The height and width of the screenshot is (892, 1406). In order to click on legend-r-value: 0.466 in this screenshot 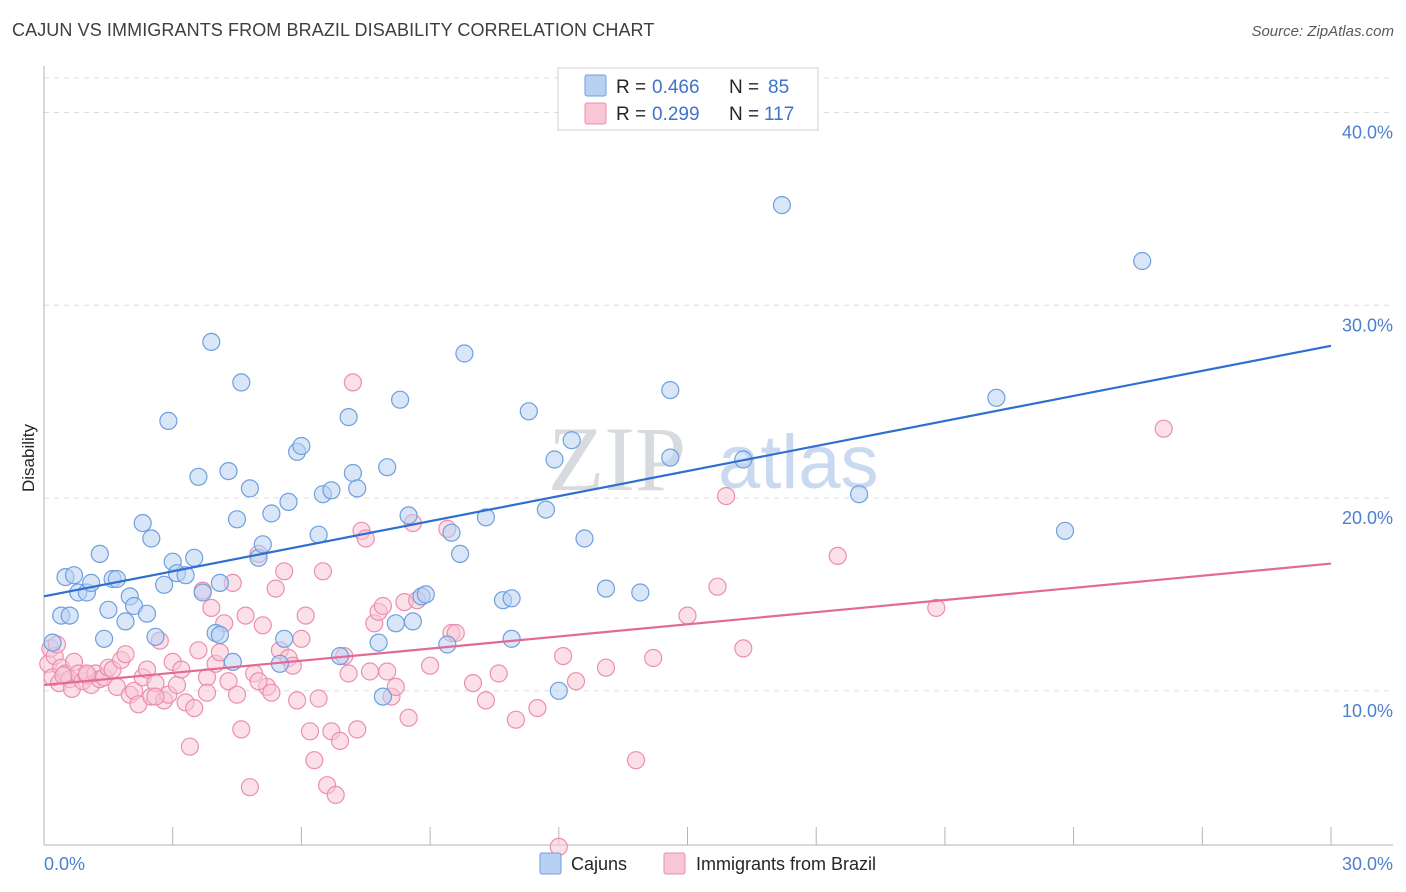, I will do `click(676, 87)`.